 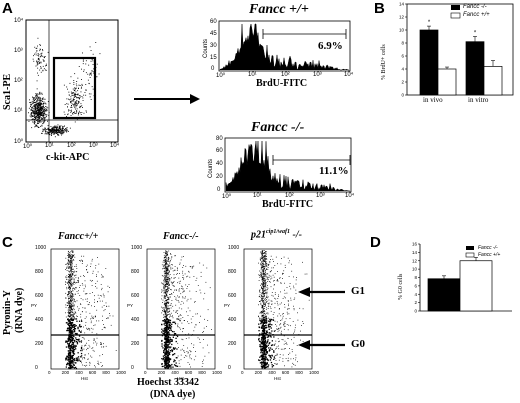 What do you see at coordinates (71, 146) in the screenshot?
I see `dotplot-xtick-2: 10²` at bounding box center [71, 146].